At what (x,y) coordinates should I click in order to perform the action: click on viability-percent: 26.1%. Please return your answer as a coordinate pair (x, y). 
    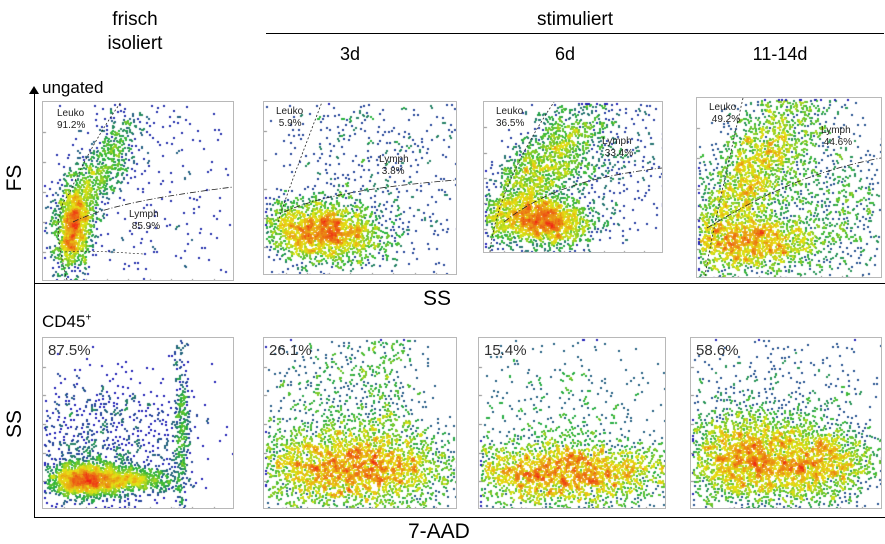
    Looking at the image, I should click on (290, 350).